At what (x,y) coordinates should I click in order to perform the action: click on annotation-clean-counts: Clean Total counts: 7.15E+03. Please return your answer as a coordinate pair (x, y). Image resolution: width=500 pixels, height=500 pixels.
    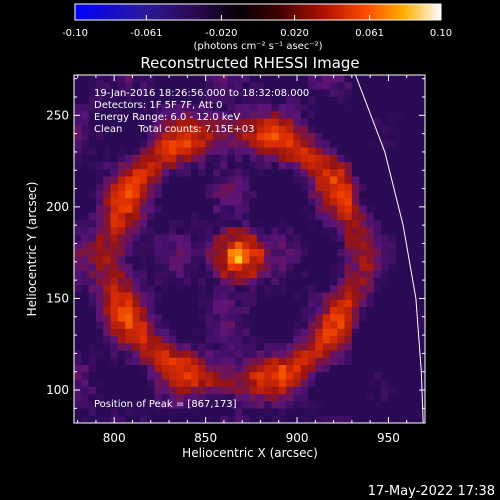
    Looking at the image, I should click on (174, 129).